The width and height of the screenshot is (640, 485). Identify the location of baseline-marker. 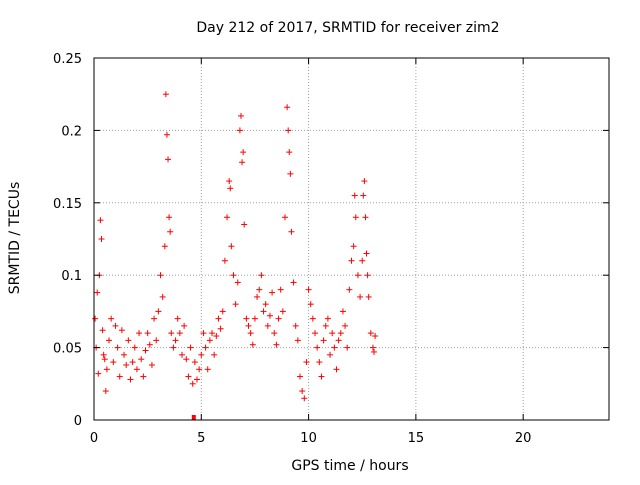
(193, 417).